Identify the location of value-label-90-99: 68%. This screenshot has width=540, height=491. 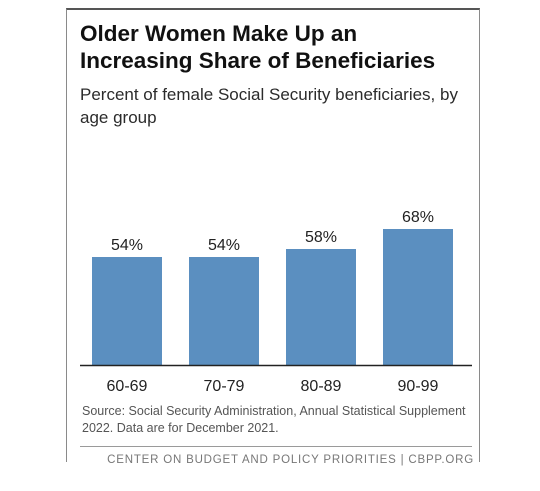
(418, 217).